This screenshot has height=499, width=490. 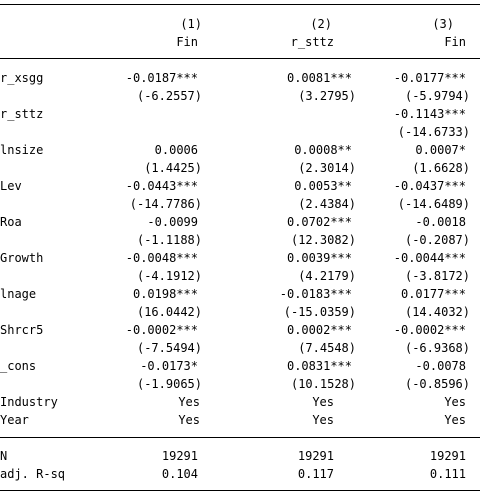 I want to click on tstat-cell: (-14.6733), so click(x=433, y=132).